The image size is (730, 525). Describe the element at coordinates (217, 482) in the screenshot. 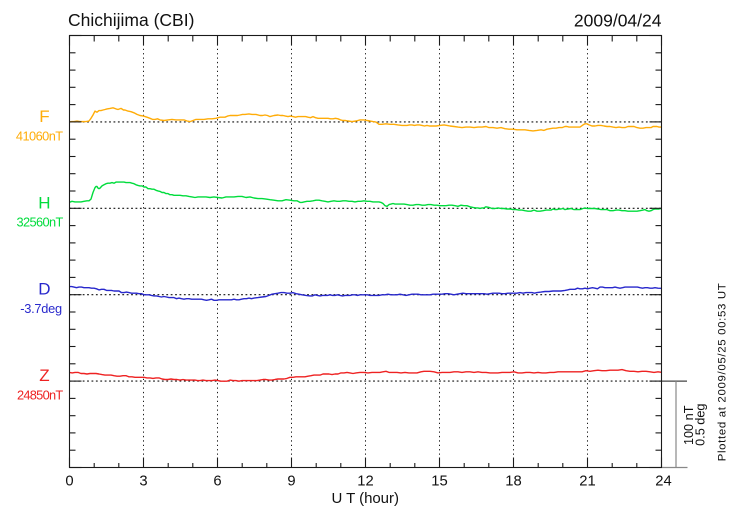

I see `svg-text: 6` at that location.